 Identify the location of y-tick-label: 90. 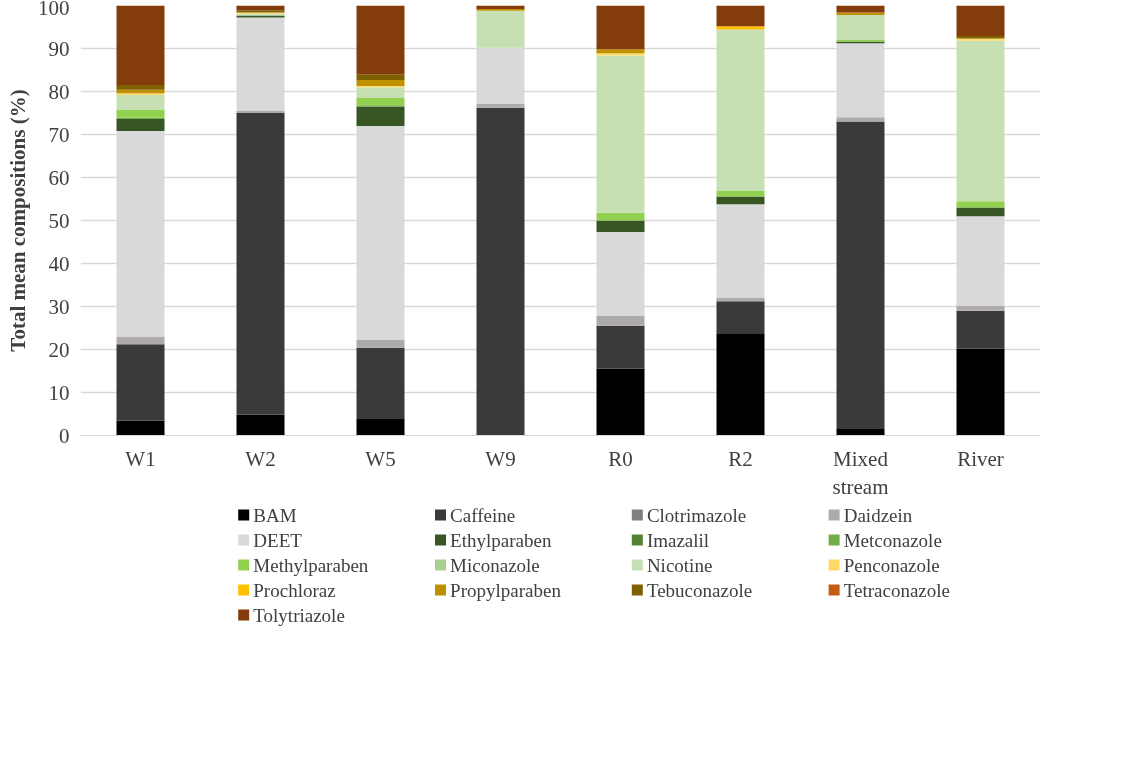
(59, 48).